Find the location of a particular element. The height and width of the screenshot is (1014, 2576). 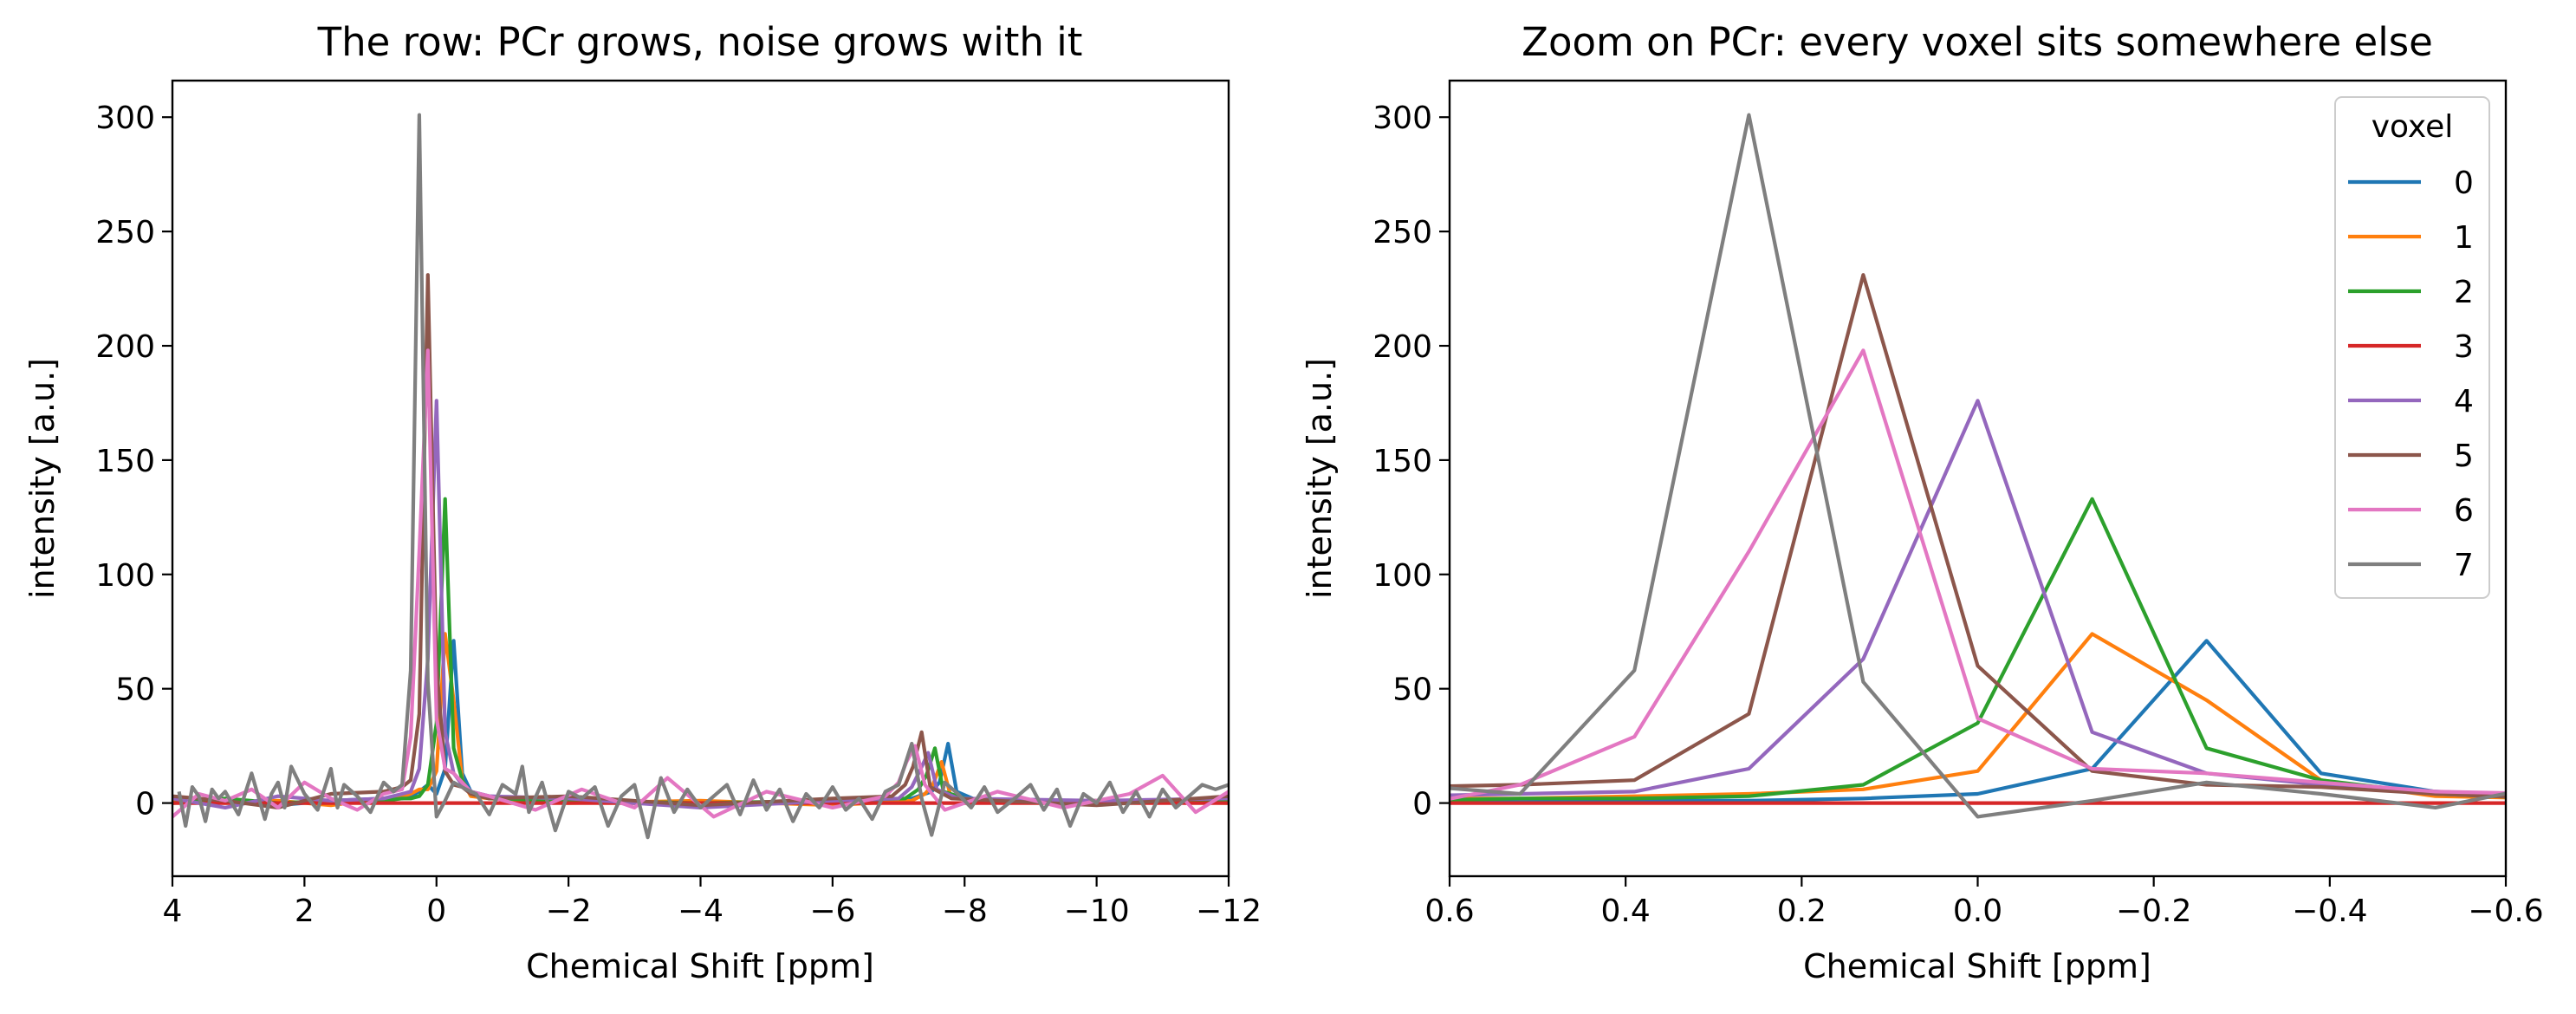

right-y-tick-label: 0 is located at coordinates (1422, 804).